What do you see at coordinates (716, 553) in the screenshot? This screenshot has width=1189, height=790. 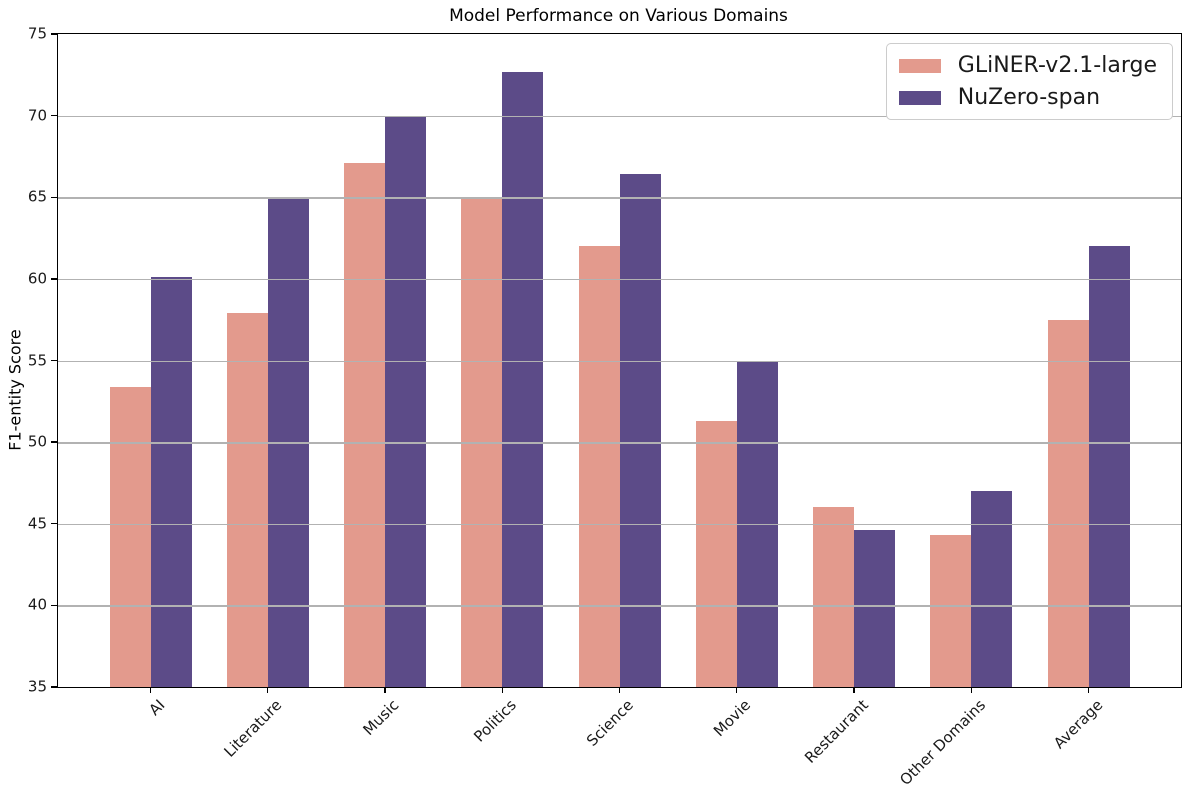 I see `bar-gliner-v2-1-large-movie` at bounding box center [716, 553].